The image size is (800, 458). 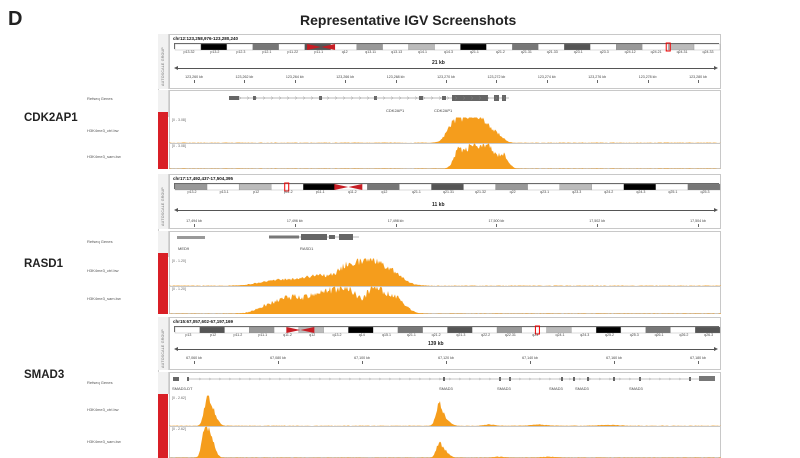 What do you see at coordinates (668, 47) in the screenshot?
I see `current-region-marker` at bounding box center [668, 47].